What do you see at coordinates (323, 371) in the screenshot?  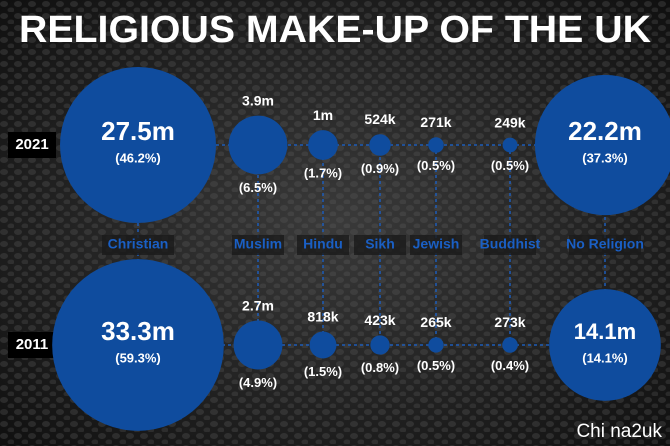 I see `share-label: (1.5%)` at bounding box center [323, 371].